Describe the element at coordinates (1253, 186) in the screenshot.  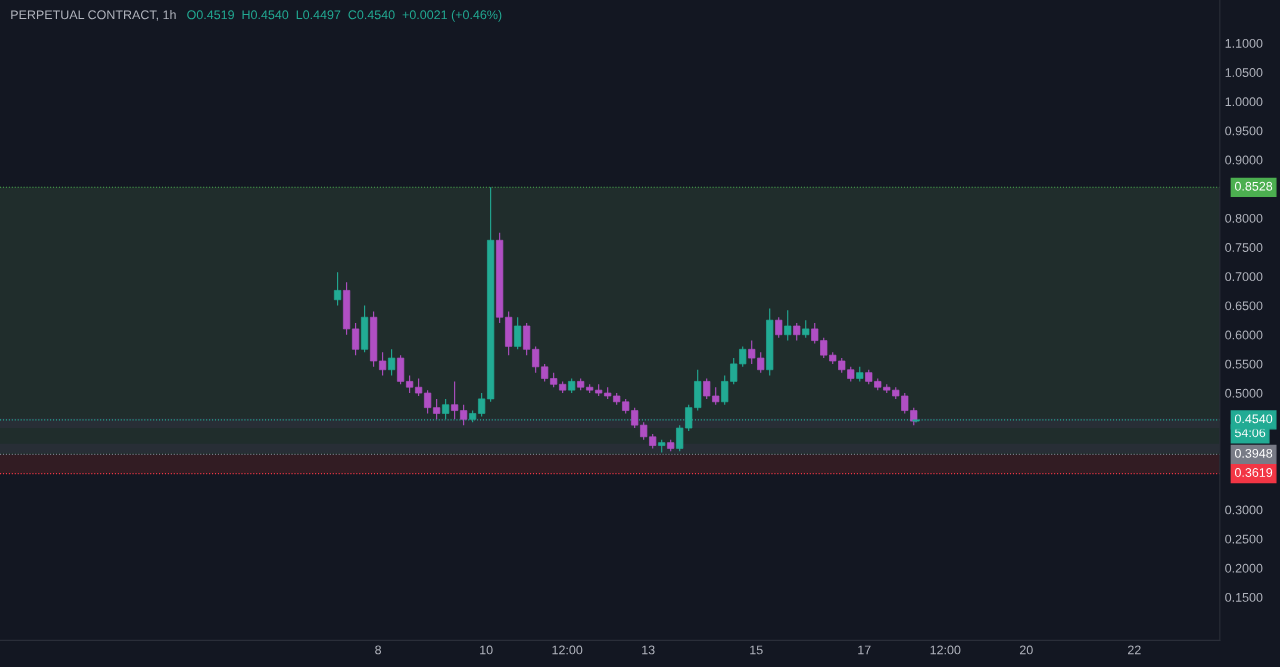
I see `ref-line-label: 0.8528` at that location.